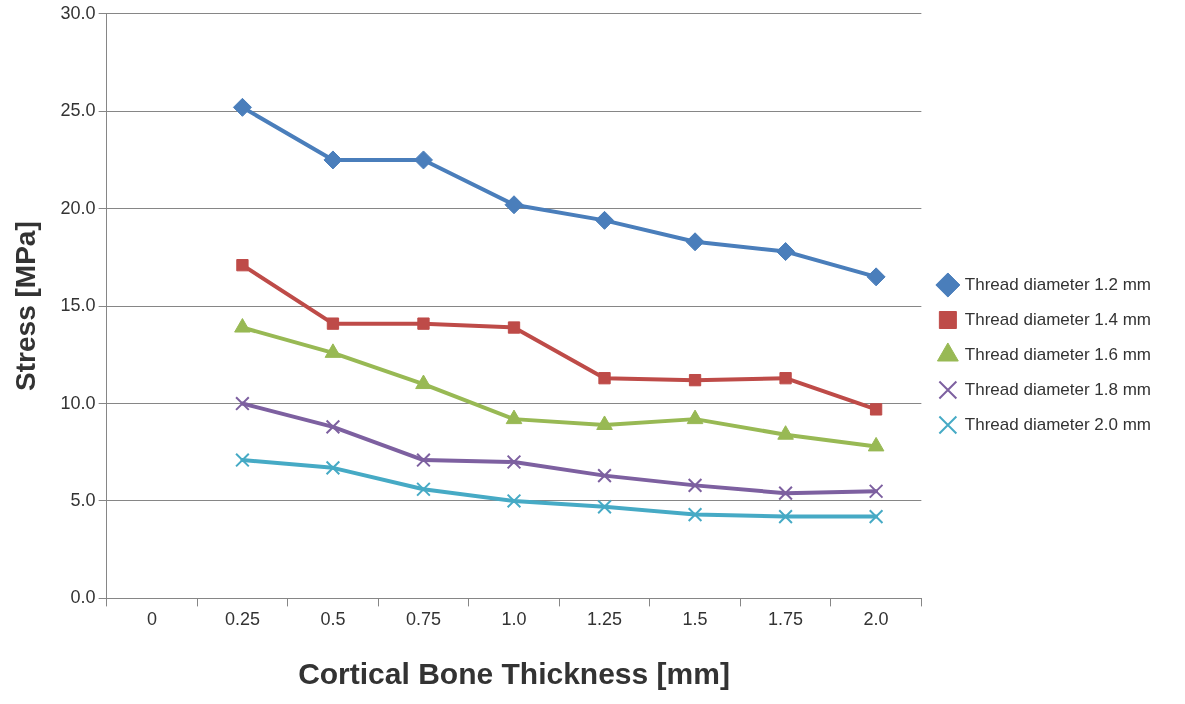  Describe the element at coordinates (78, 110) in the screenshot. I see `y-tick-label: 25.0` at that location.